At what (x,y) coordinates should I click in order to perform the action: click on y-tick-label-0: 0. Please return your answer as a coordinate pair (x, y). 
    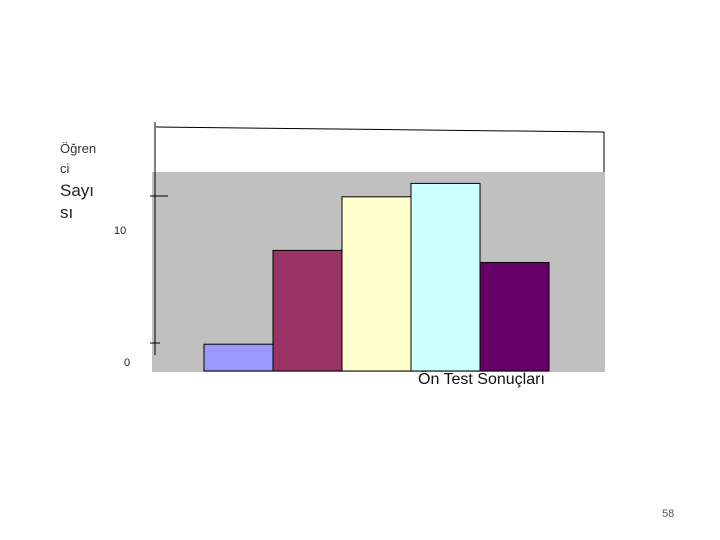
    Looking at the image, I should click on (127, 363).